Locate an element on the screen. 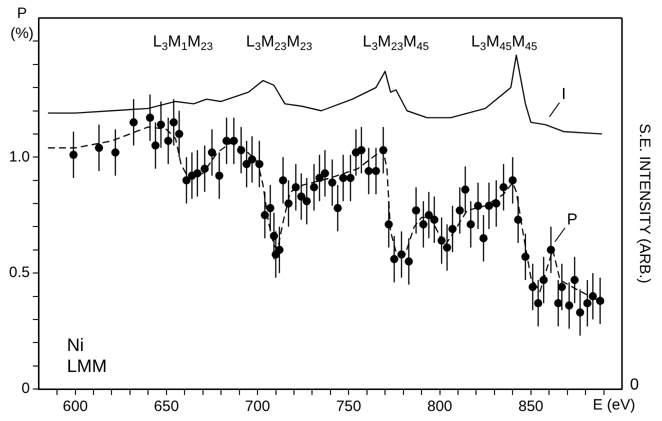 The image size is (662, 421). x-tick-label: 700 is located at coordinates (257, 407).